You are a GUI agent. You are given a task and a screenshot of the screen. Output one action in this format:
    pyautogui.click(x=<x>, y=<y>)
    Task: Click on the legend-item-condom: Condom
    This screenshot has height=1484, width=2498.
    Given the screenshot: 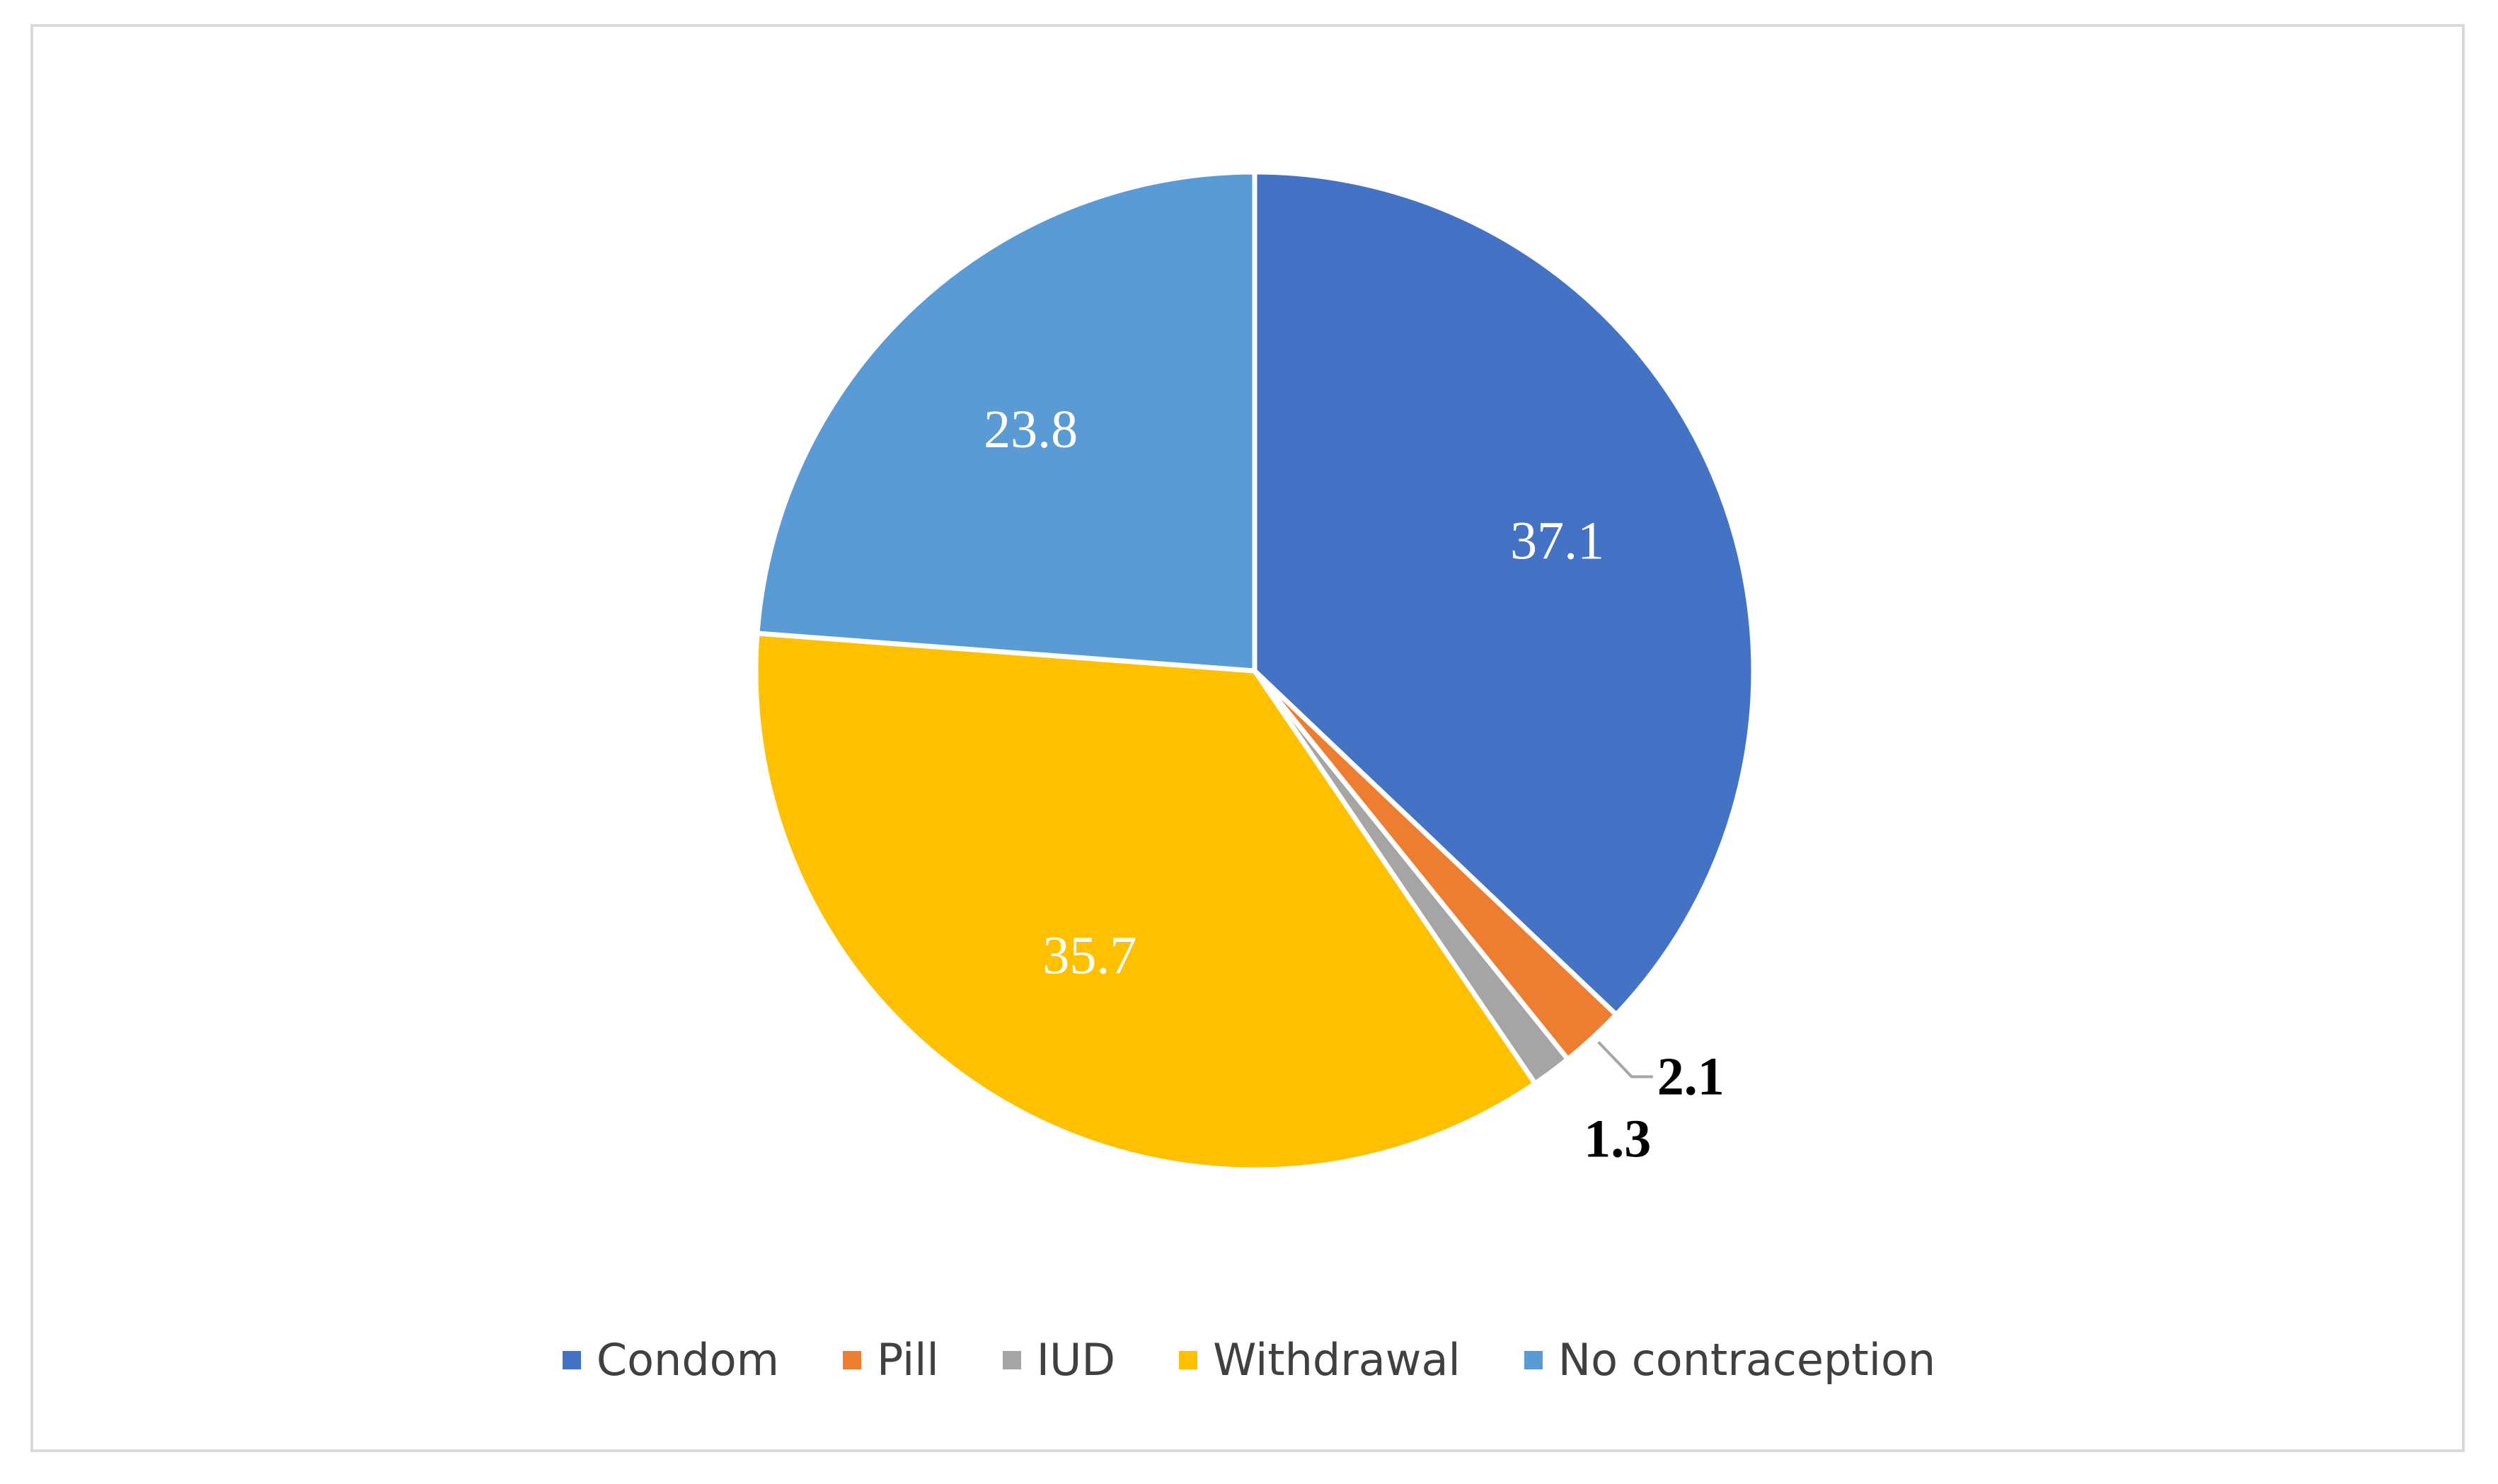 What is the action you would take?
    pyautogui.click(x=671, y=1360)
    